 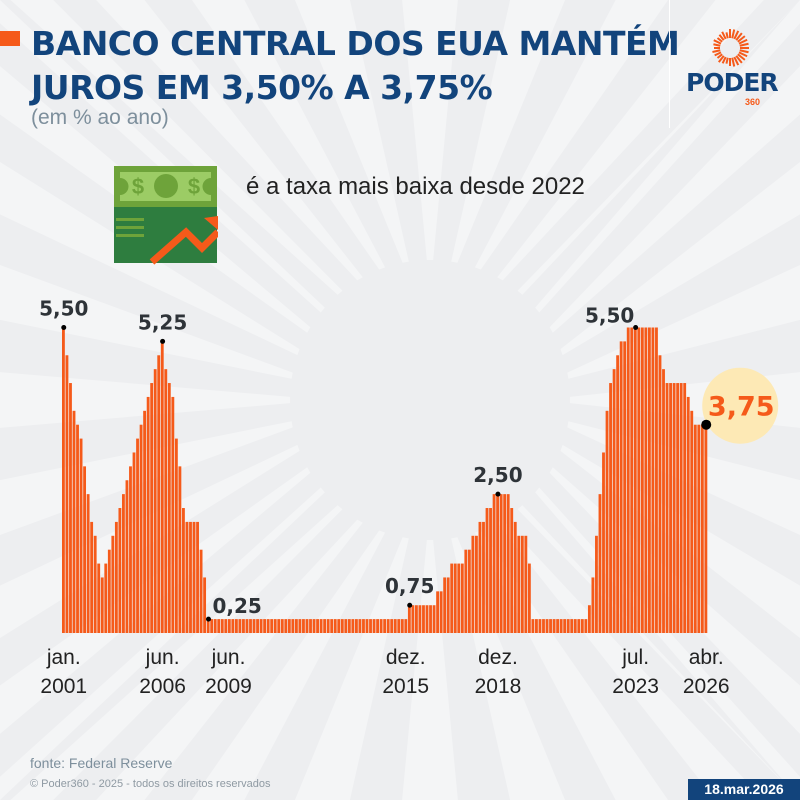 What do you see at coordinates (635, 686) in the screenshot?
I see `x-label-year: 2023` at bounding box center [635, 686].